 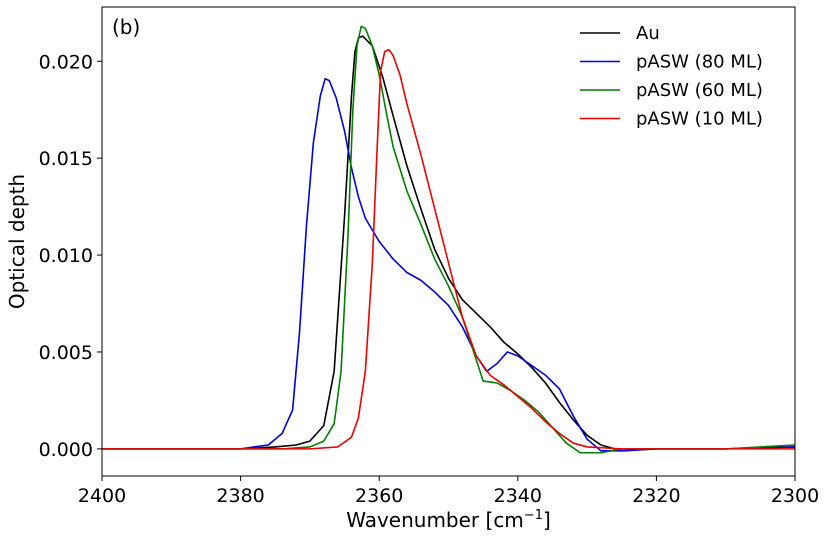 What do you see at coordinates (795, 496) in the screenshot?
I see `x-tick-label: 2300` at bounding box center [795, 496].